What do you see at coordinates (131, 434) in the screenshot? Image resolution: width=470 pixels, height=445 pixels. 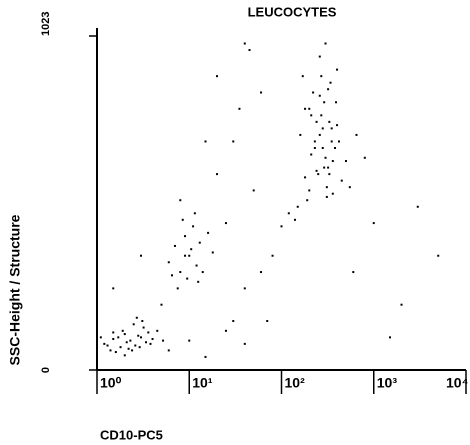 I see `x-axis-label: CD10-PC5` at bounding box center [131, 434].